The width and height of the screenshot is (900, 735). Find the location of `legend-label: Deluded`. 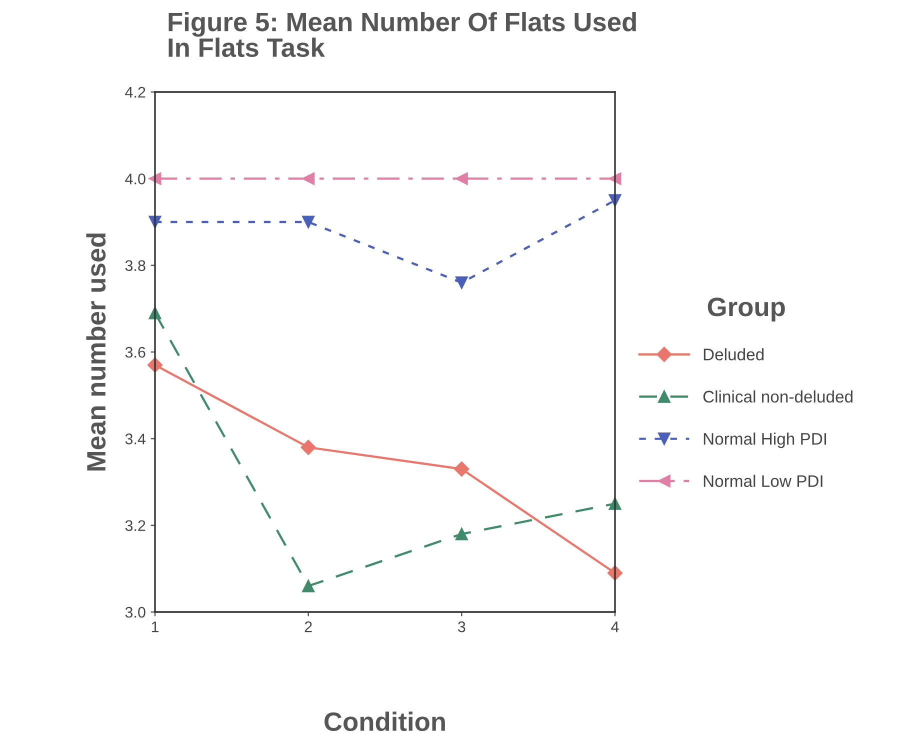

legend-label: Deluded is located at coordinates (734, 354).